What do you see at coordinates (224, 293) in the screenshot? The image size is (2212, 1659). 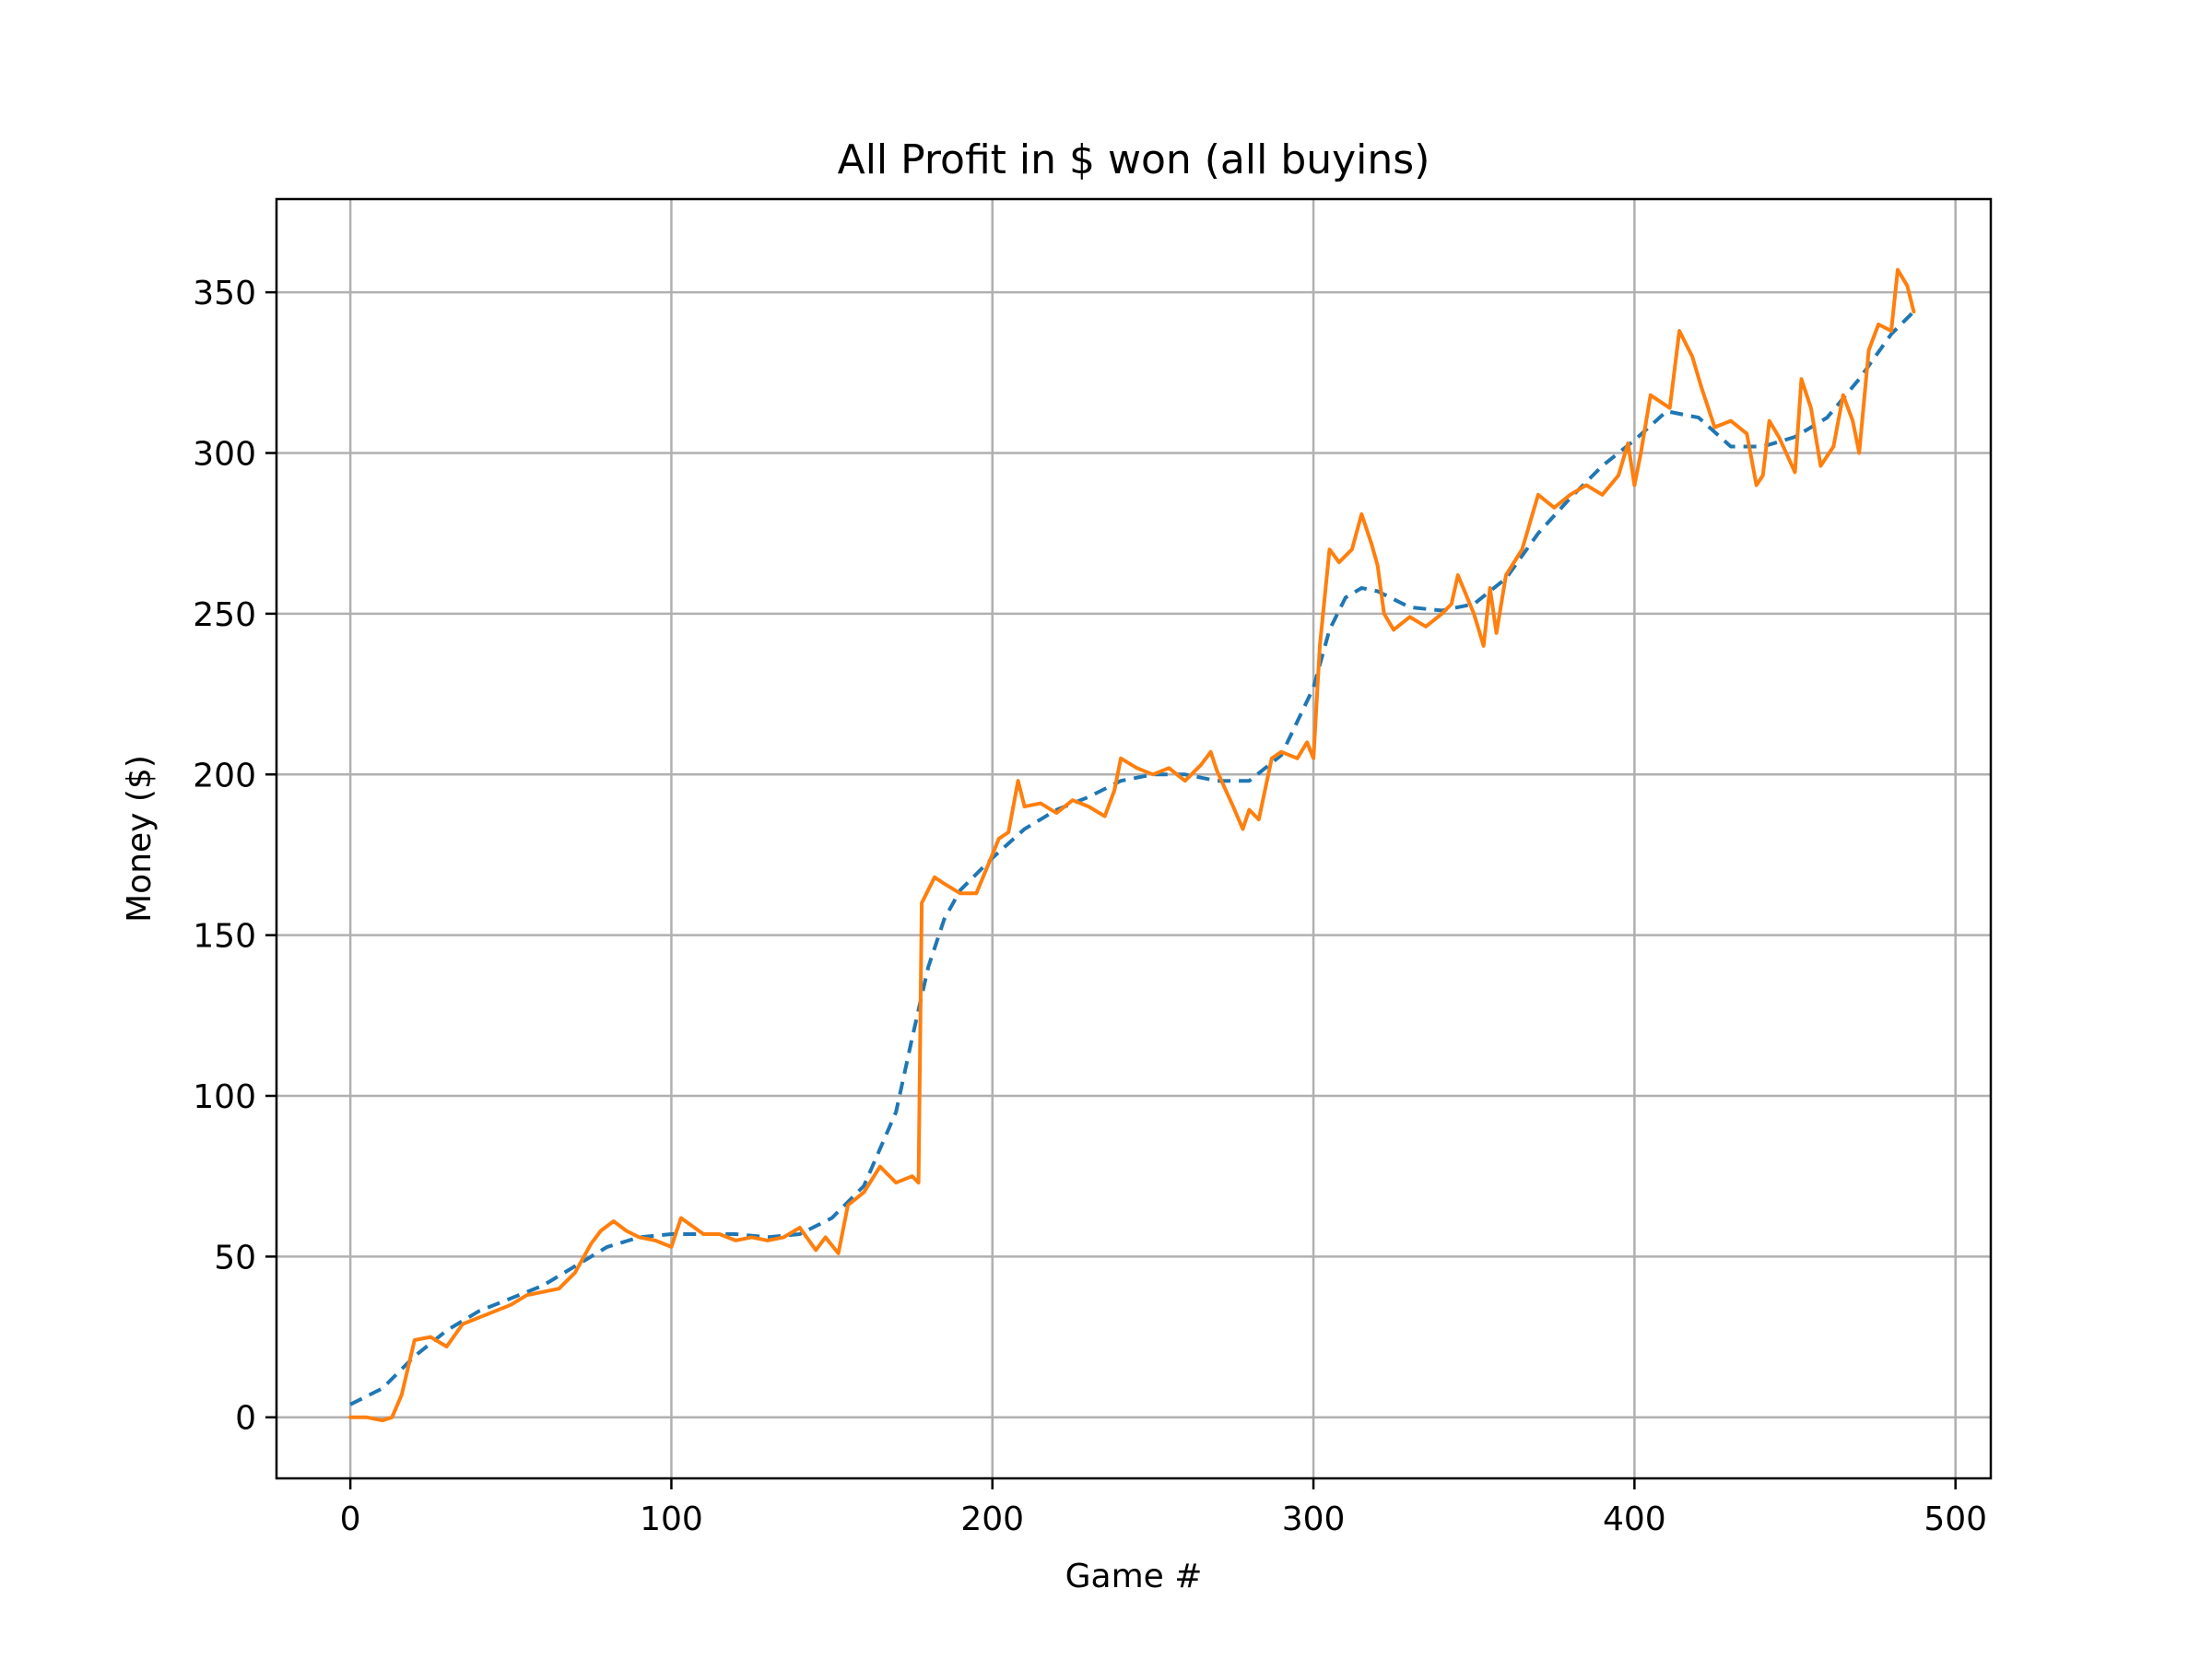 I see `y-tick-label: 350` at bounding box center [224, 293].